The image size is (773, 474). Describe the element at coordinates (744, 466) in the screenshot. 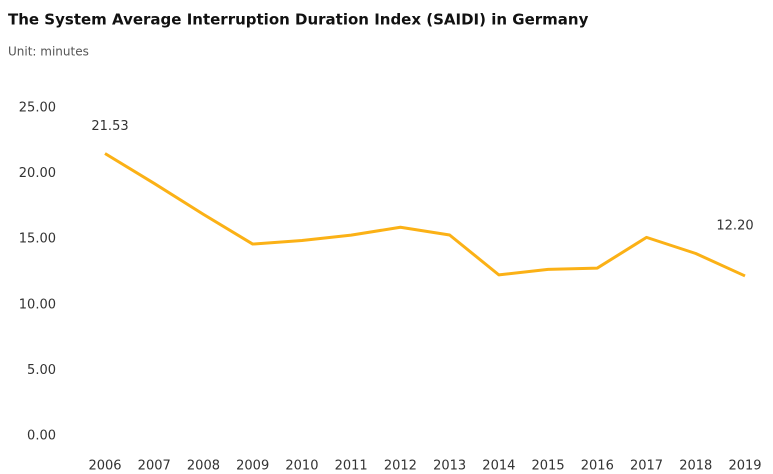

I see `x-tick-label: 2019` at that location.